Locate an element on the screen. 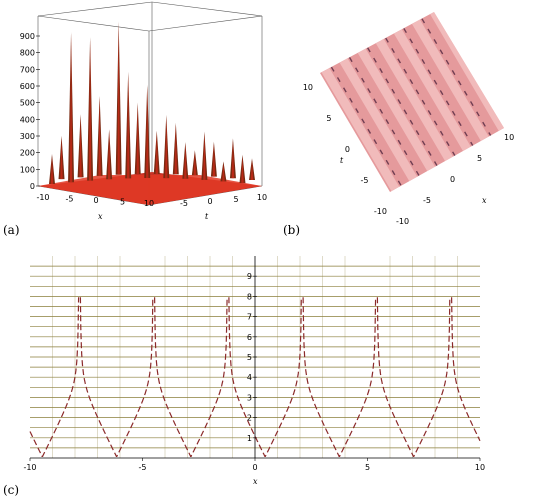  panel-c-y-ticks: 1 2 3 4 5 6 7 8 9 is located at coordinates (252, 357).